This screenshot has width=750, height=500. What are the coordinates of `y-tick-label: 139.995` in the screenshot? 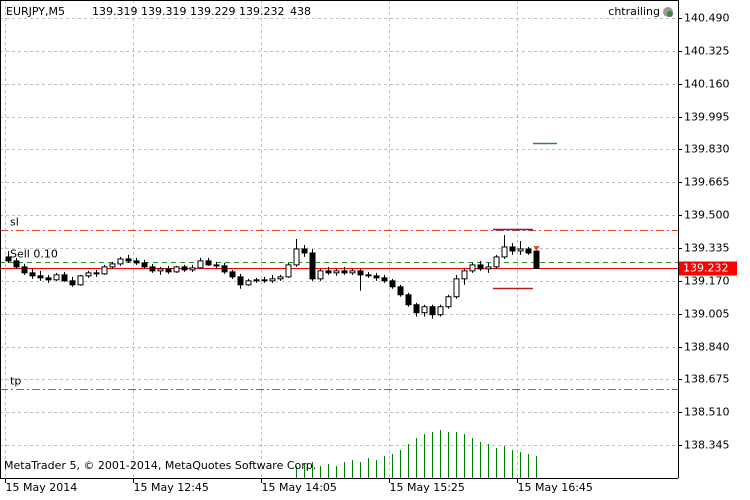 It's located at (707, 117).